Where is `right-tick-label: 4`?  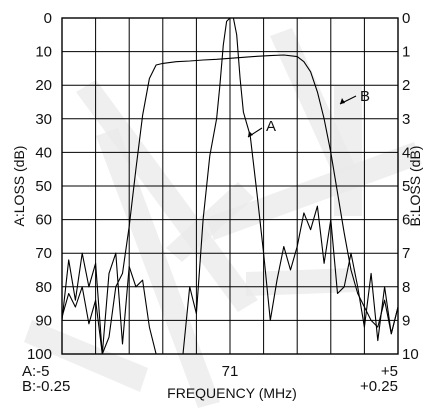
right-tick-label: 4 is located at coordinates (406, 152).